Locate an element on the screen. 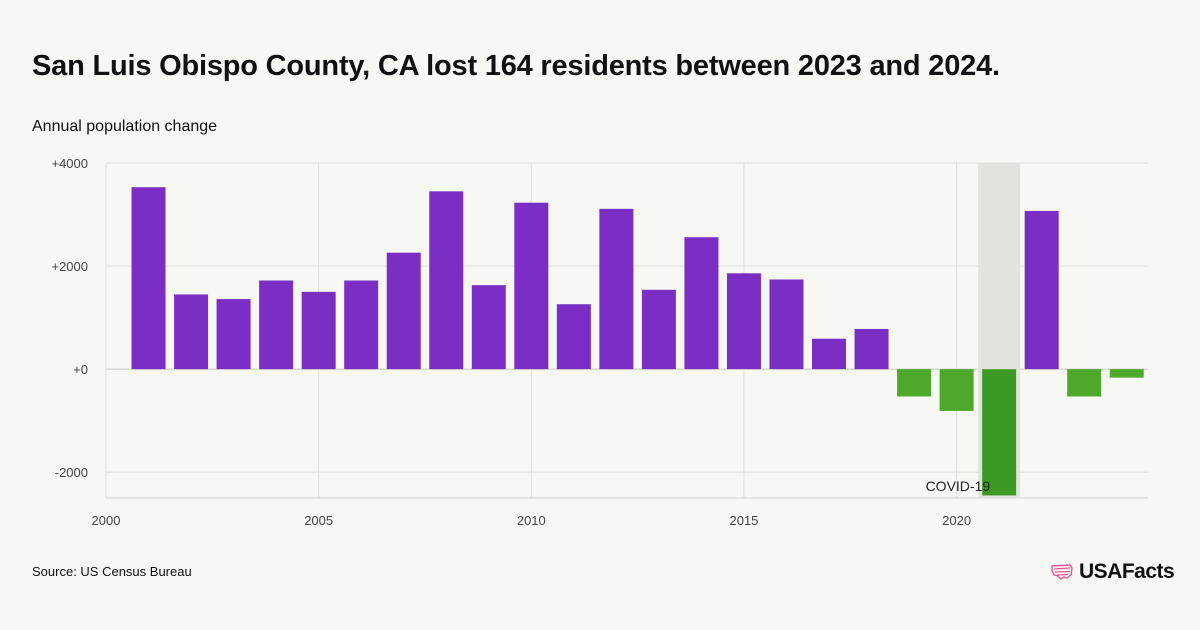 This screenshot has width=1200, height=630. bar-2013 is located at coordinates (658, 329).